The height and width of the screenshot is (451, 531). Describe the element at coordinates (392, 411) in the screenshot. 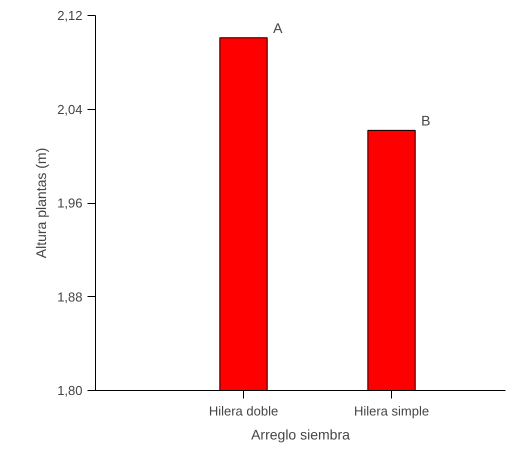

I see `x-tick-label: Hilera simple` at that location.